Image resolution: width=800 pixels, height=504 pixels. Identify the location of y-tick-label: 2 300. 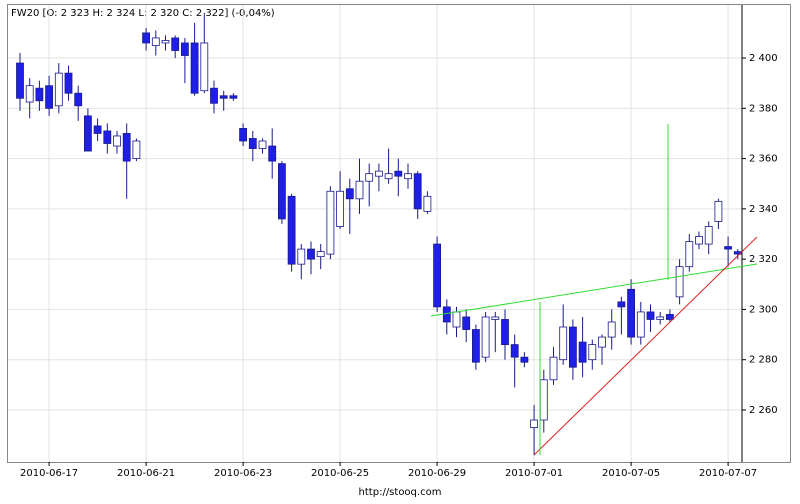
(763, 309).